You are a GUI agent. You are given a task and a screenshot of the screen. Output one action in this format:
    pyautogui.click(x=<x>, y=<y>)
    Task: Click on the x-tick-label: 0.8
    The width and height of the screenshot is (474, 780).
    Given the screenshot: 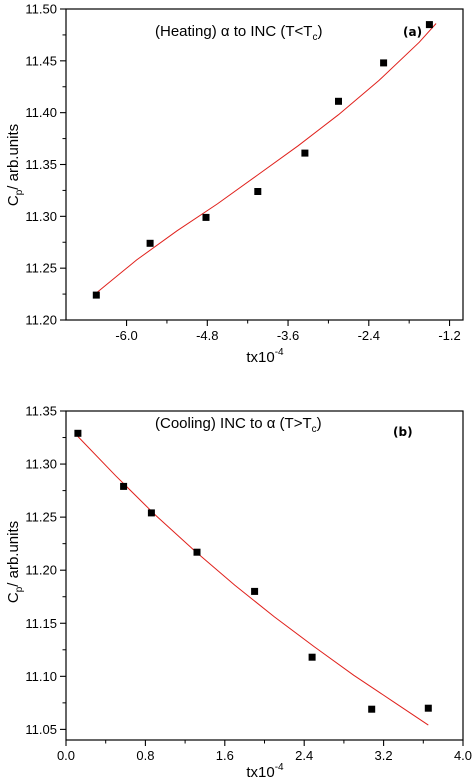 What is the action you would take?
    pyautogui.click(x=145, y=755)
    